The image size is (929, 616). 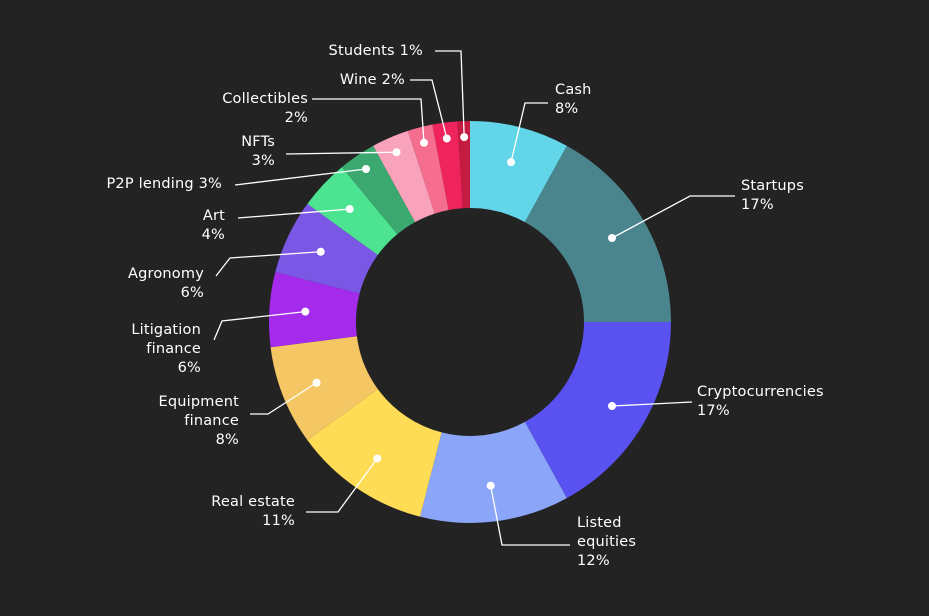 I want to click on leader-line-cash, so click(x=529, y=132).